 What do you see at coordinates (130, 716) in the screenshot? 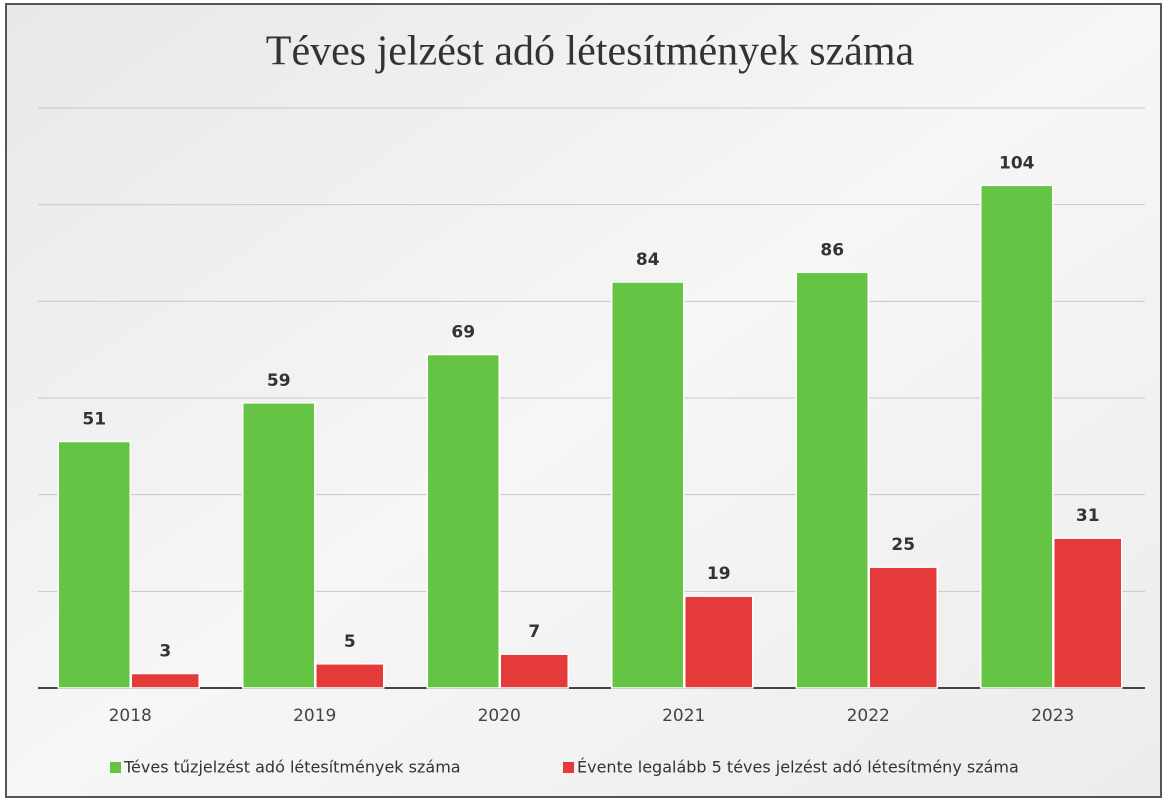
I see `x-tick-label: 2018` at bounding box center [130, 716].